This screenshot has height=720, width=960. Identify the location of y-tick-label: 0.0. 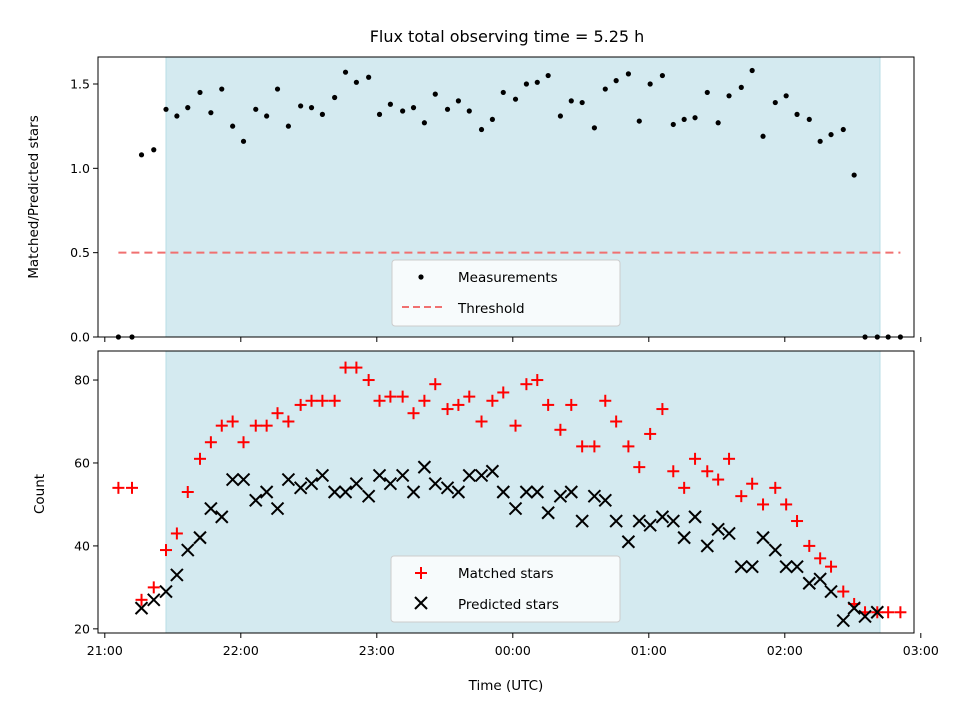
(80, 337).